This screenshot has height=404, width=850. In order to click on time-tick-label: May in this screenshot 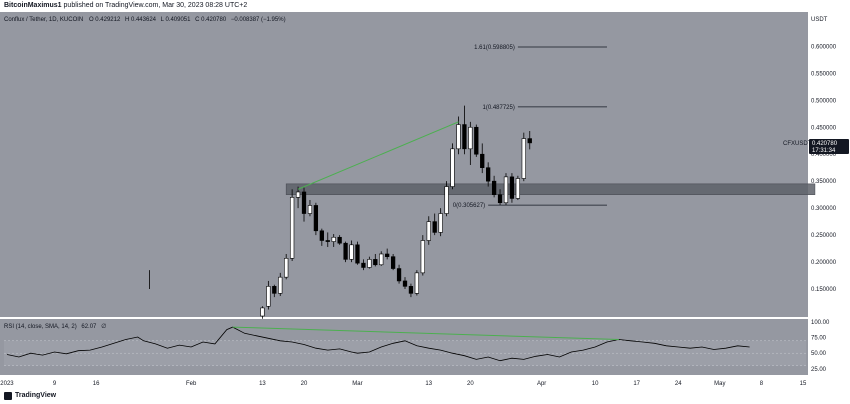, I will do `click(719, 384)`.